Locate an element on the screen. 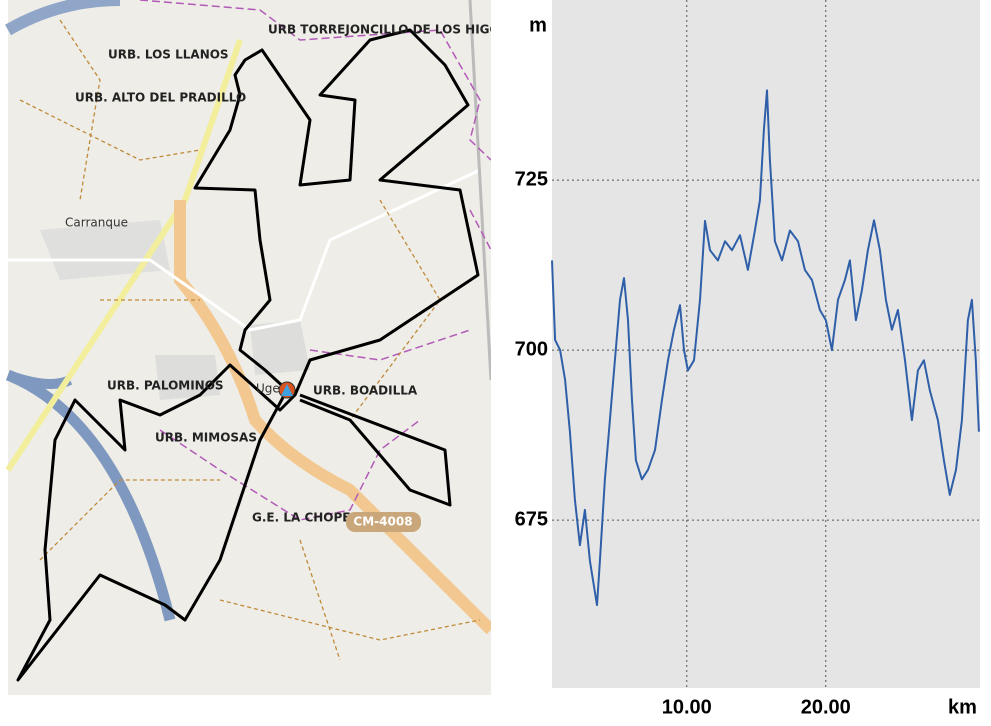 This screenshot has height=726, width=991. road-label: CM-4008 is located at coordinates (382, 522).